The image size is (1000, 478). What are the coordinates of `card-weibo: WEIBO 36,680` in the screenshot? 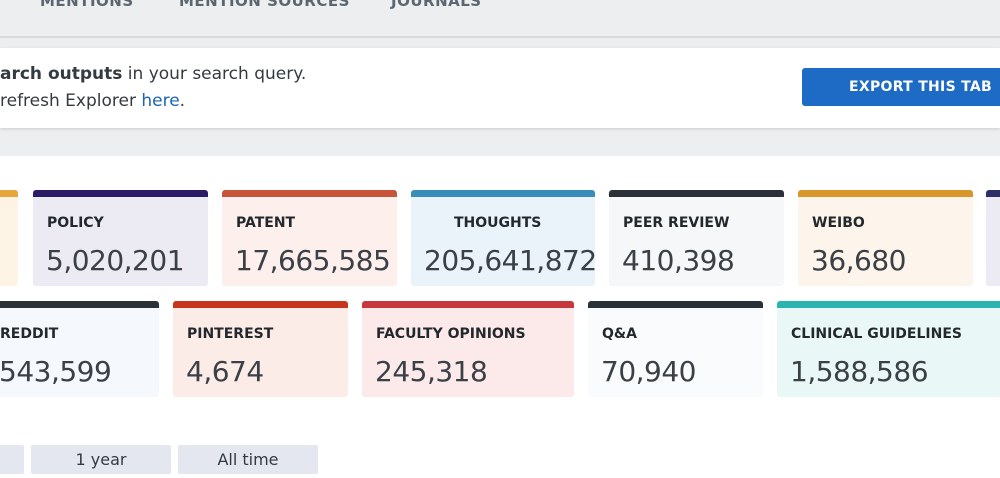 It's located at (885, 238).